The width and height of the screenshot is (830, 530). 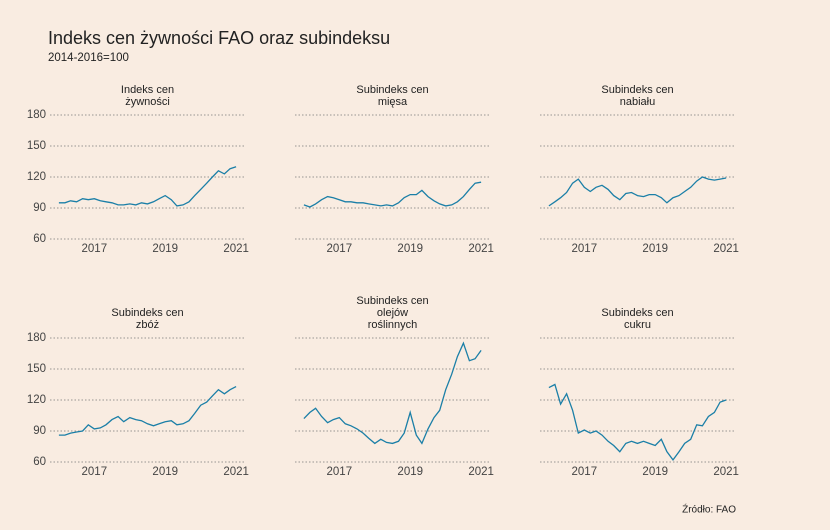 What do you see at coordinates (393, 325) in the screenshot?
I see `panel-title: roślinnych` at bounding box center [393, 325].